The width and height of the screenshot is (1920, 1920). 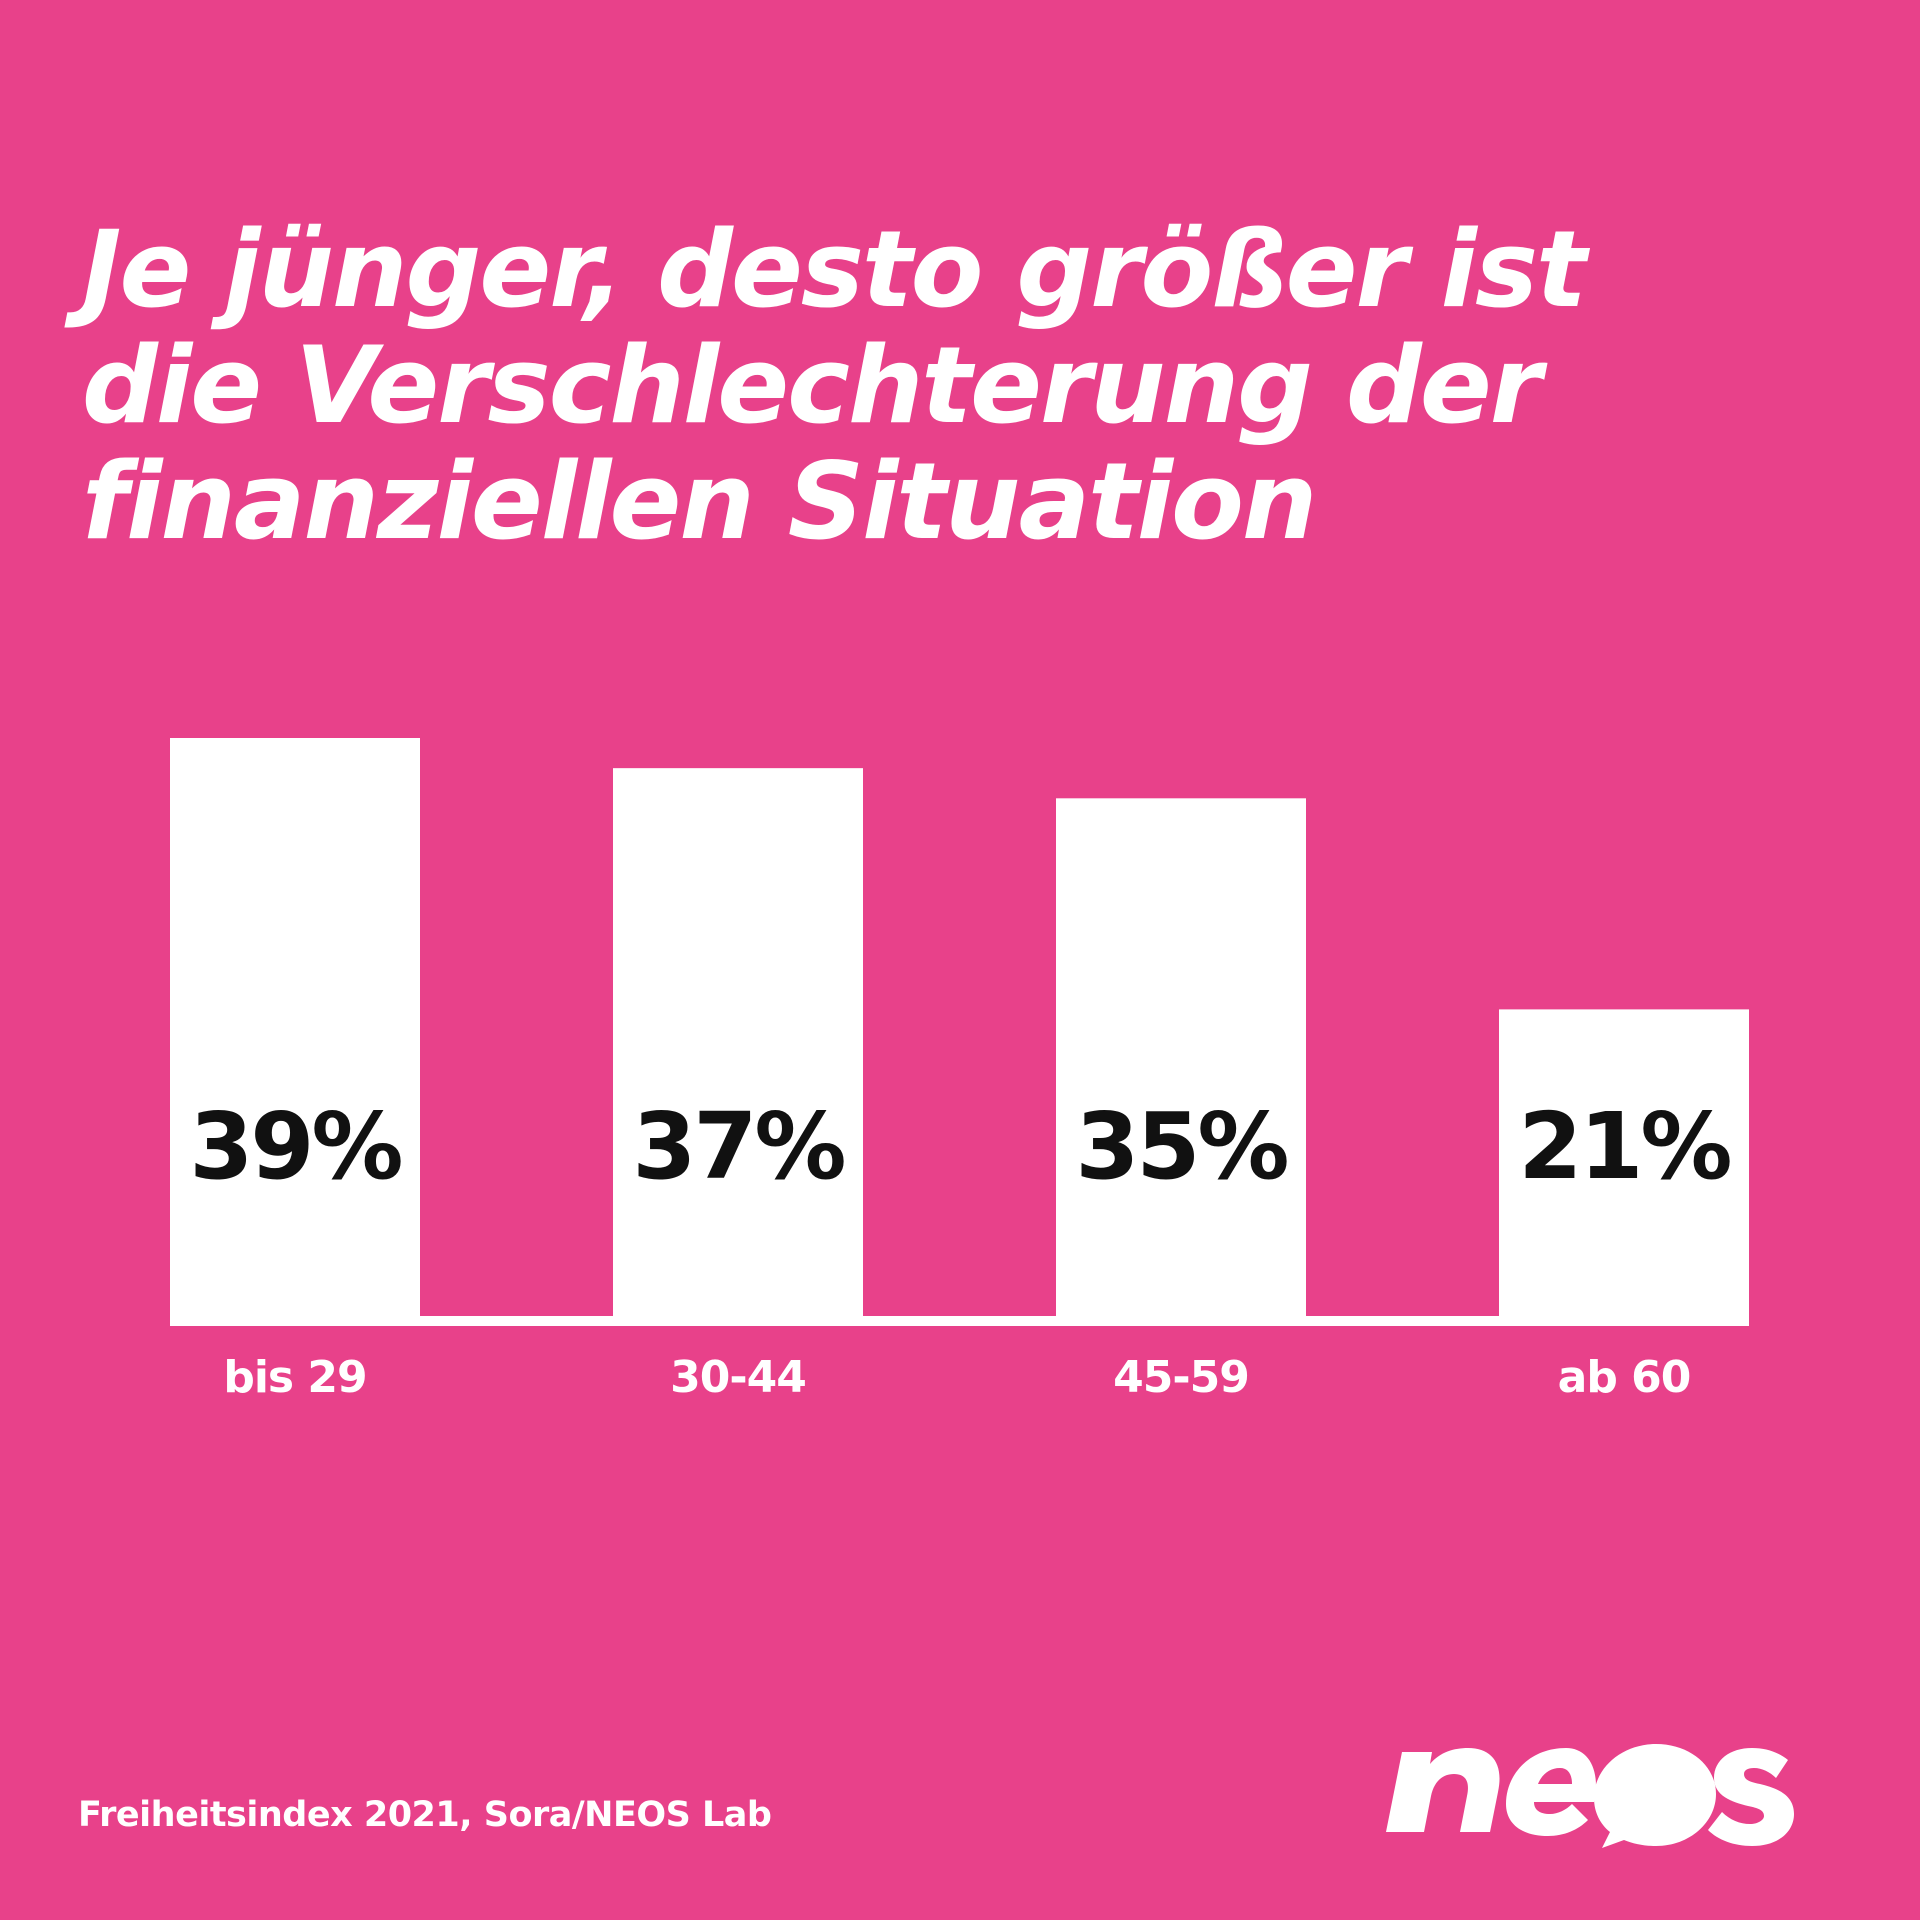 I want to click on x-tick-label-0: bis 29, so click(x=294, y=1377).